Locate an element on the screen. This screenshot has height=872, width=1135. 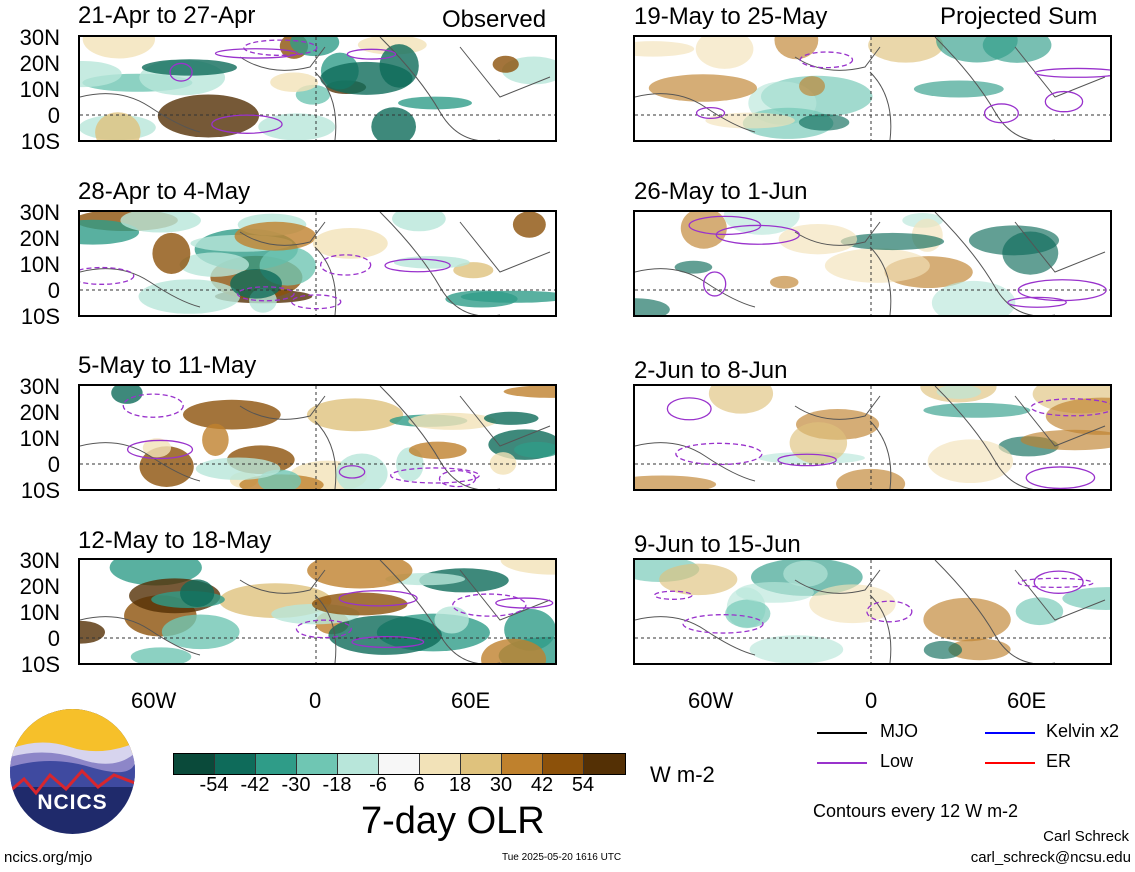
colorbar-tick-label: -30 is located at coordinates (296, 785).